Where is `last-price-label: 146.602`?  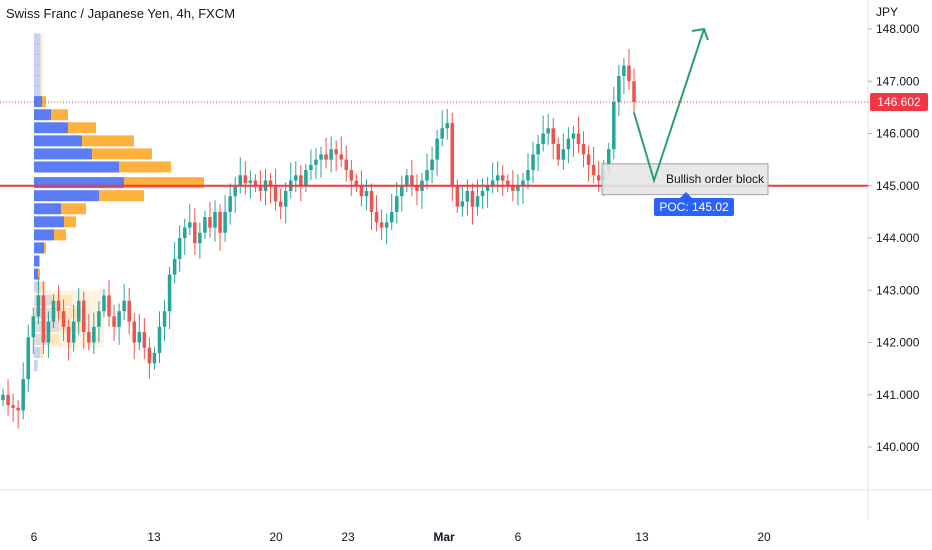 last-price-label: 146.602 is located at coordinates (899, 102).